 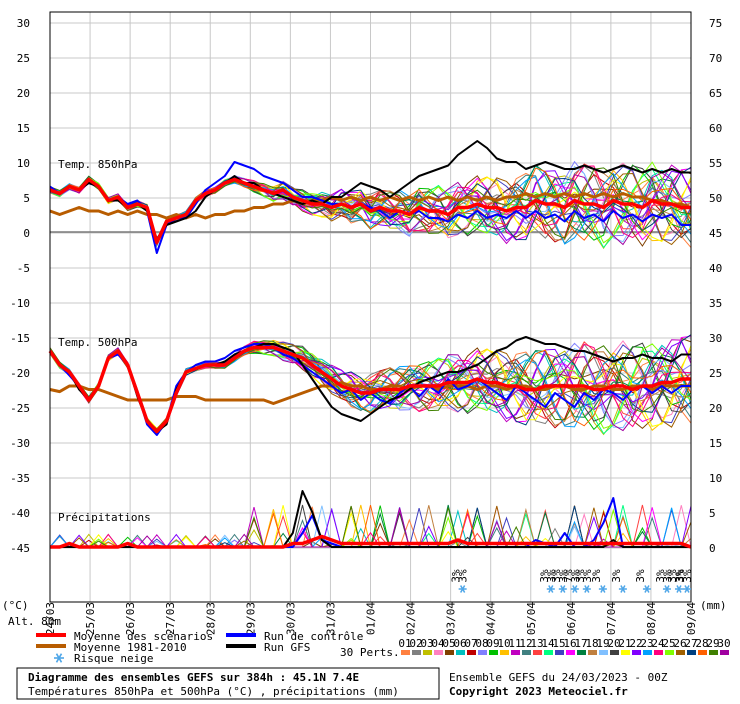 I want to click on y-tick-label-left: 15, so click(x=23, y=128).